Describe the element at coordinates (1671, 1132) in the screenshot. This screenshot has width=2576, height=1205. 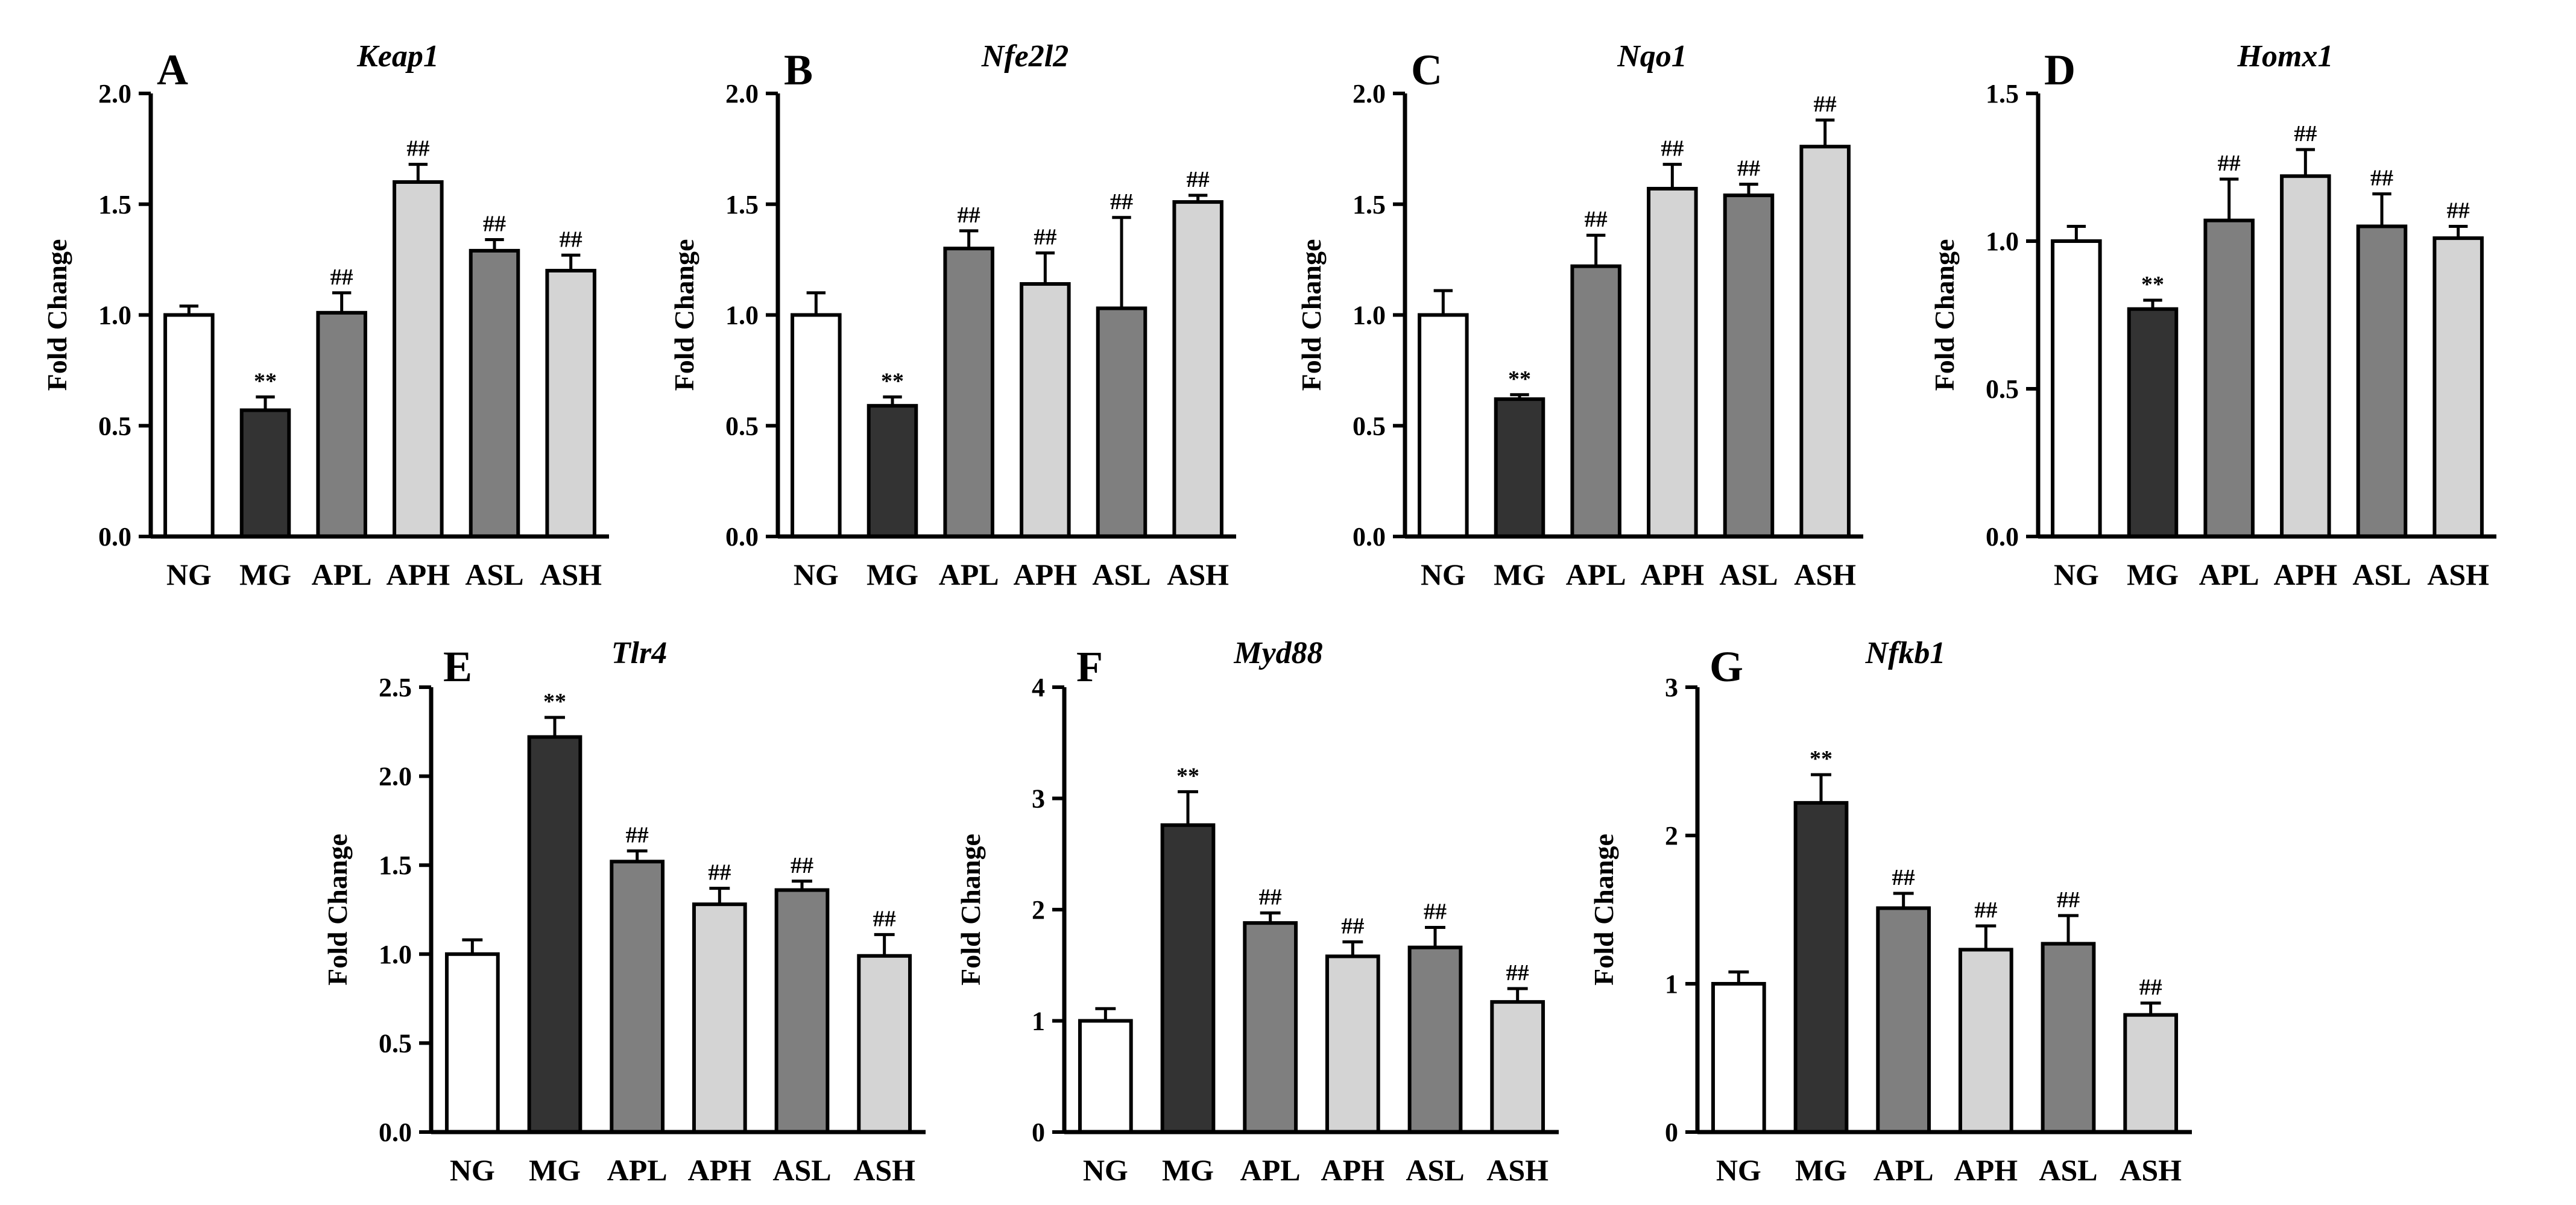
I see `y-tick-label: 0` at that location.